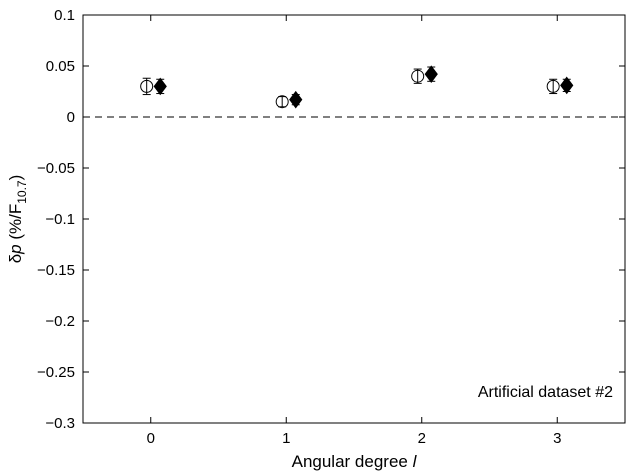  Describe the element at coordinates (15, 178) in the screenshot. I see `y-axis-title-close: )` at that location.